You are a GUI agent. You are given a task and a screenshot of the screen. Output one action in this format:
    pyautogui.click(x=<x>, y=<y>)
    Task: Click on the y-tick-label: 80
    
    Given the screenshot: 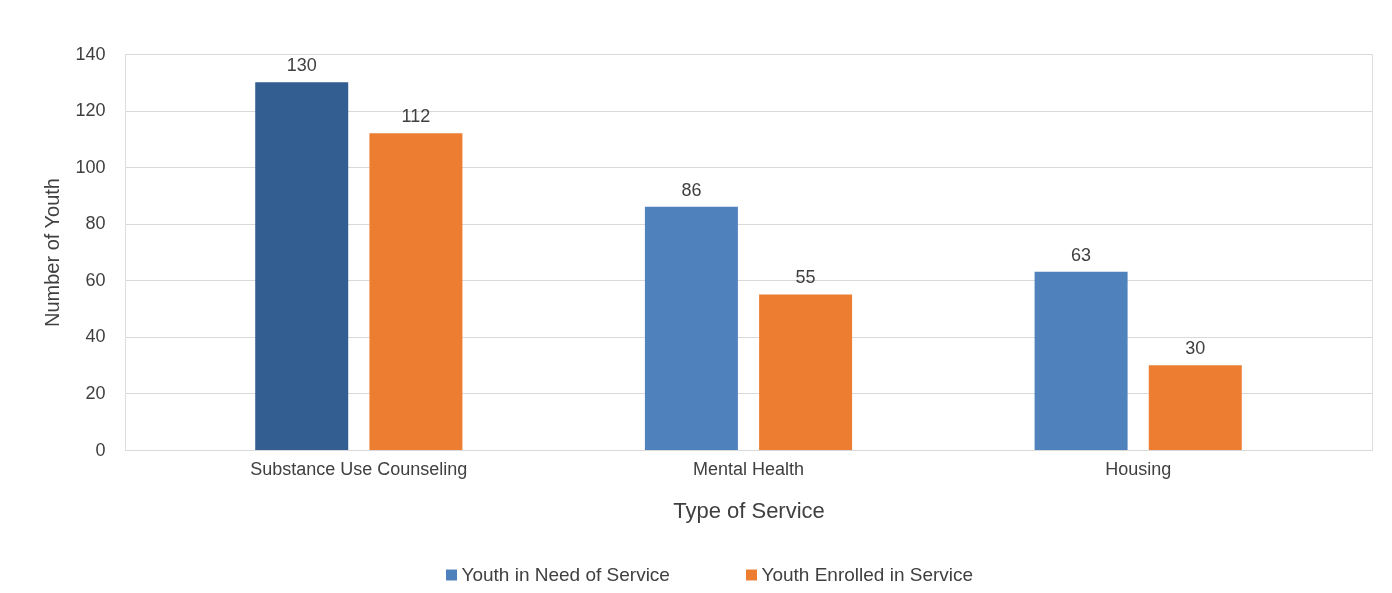 What is the action you would take?
    pyautogui.click(x=95, y=223)
    